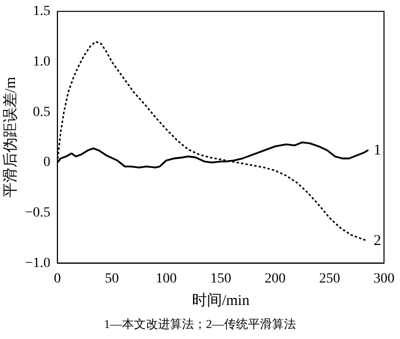  What do you see at coordinates (329, 278) in the screenshot?
I see `x-tick-label: 250` at bounding box center [329, 278].